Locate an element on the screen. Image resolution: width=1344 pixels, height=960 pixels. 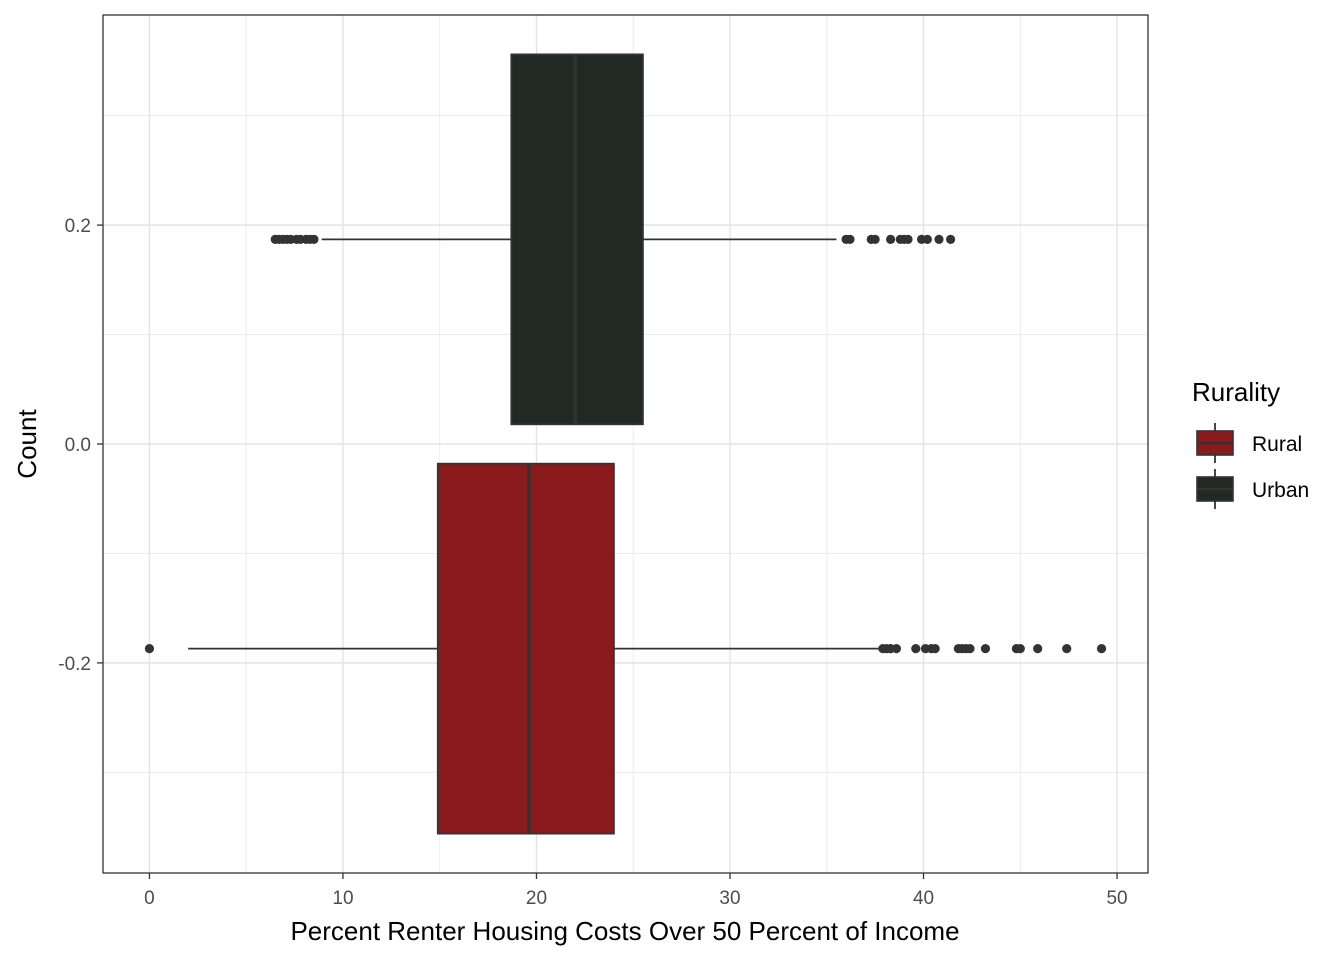
legend-item-rural: Rural is located at coordinates (1249, 443).